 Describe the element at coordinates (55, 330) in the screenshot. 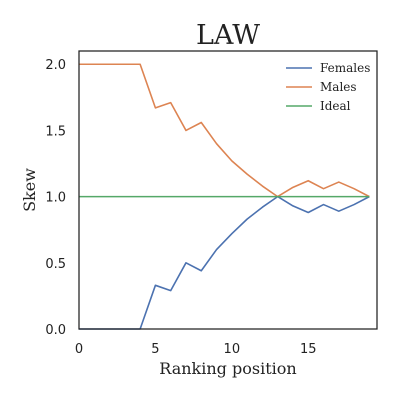

I see `y-tick-label: 0.0` at that location.